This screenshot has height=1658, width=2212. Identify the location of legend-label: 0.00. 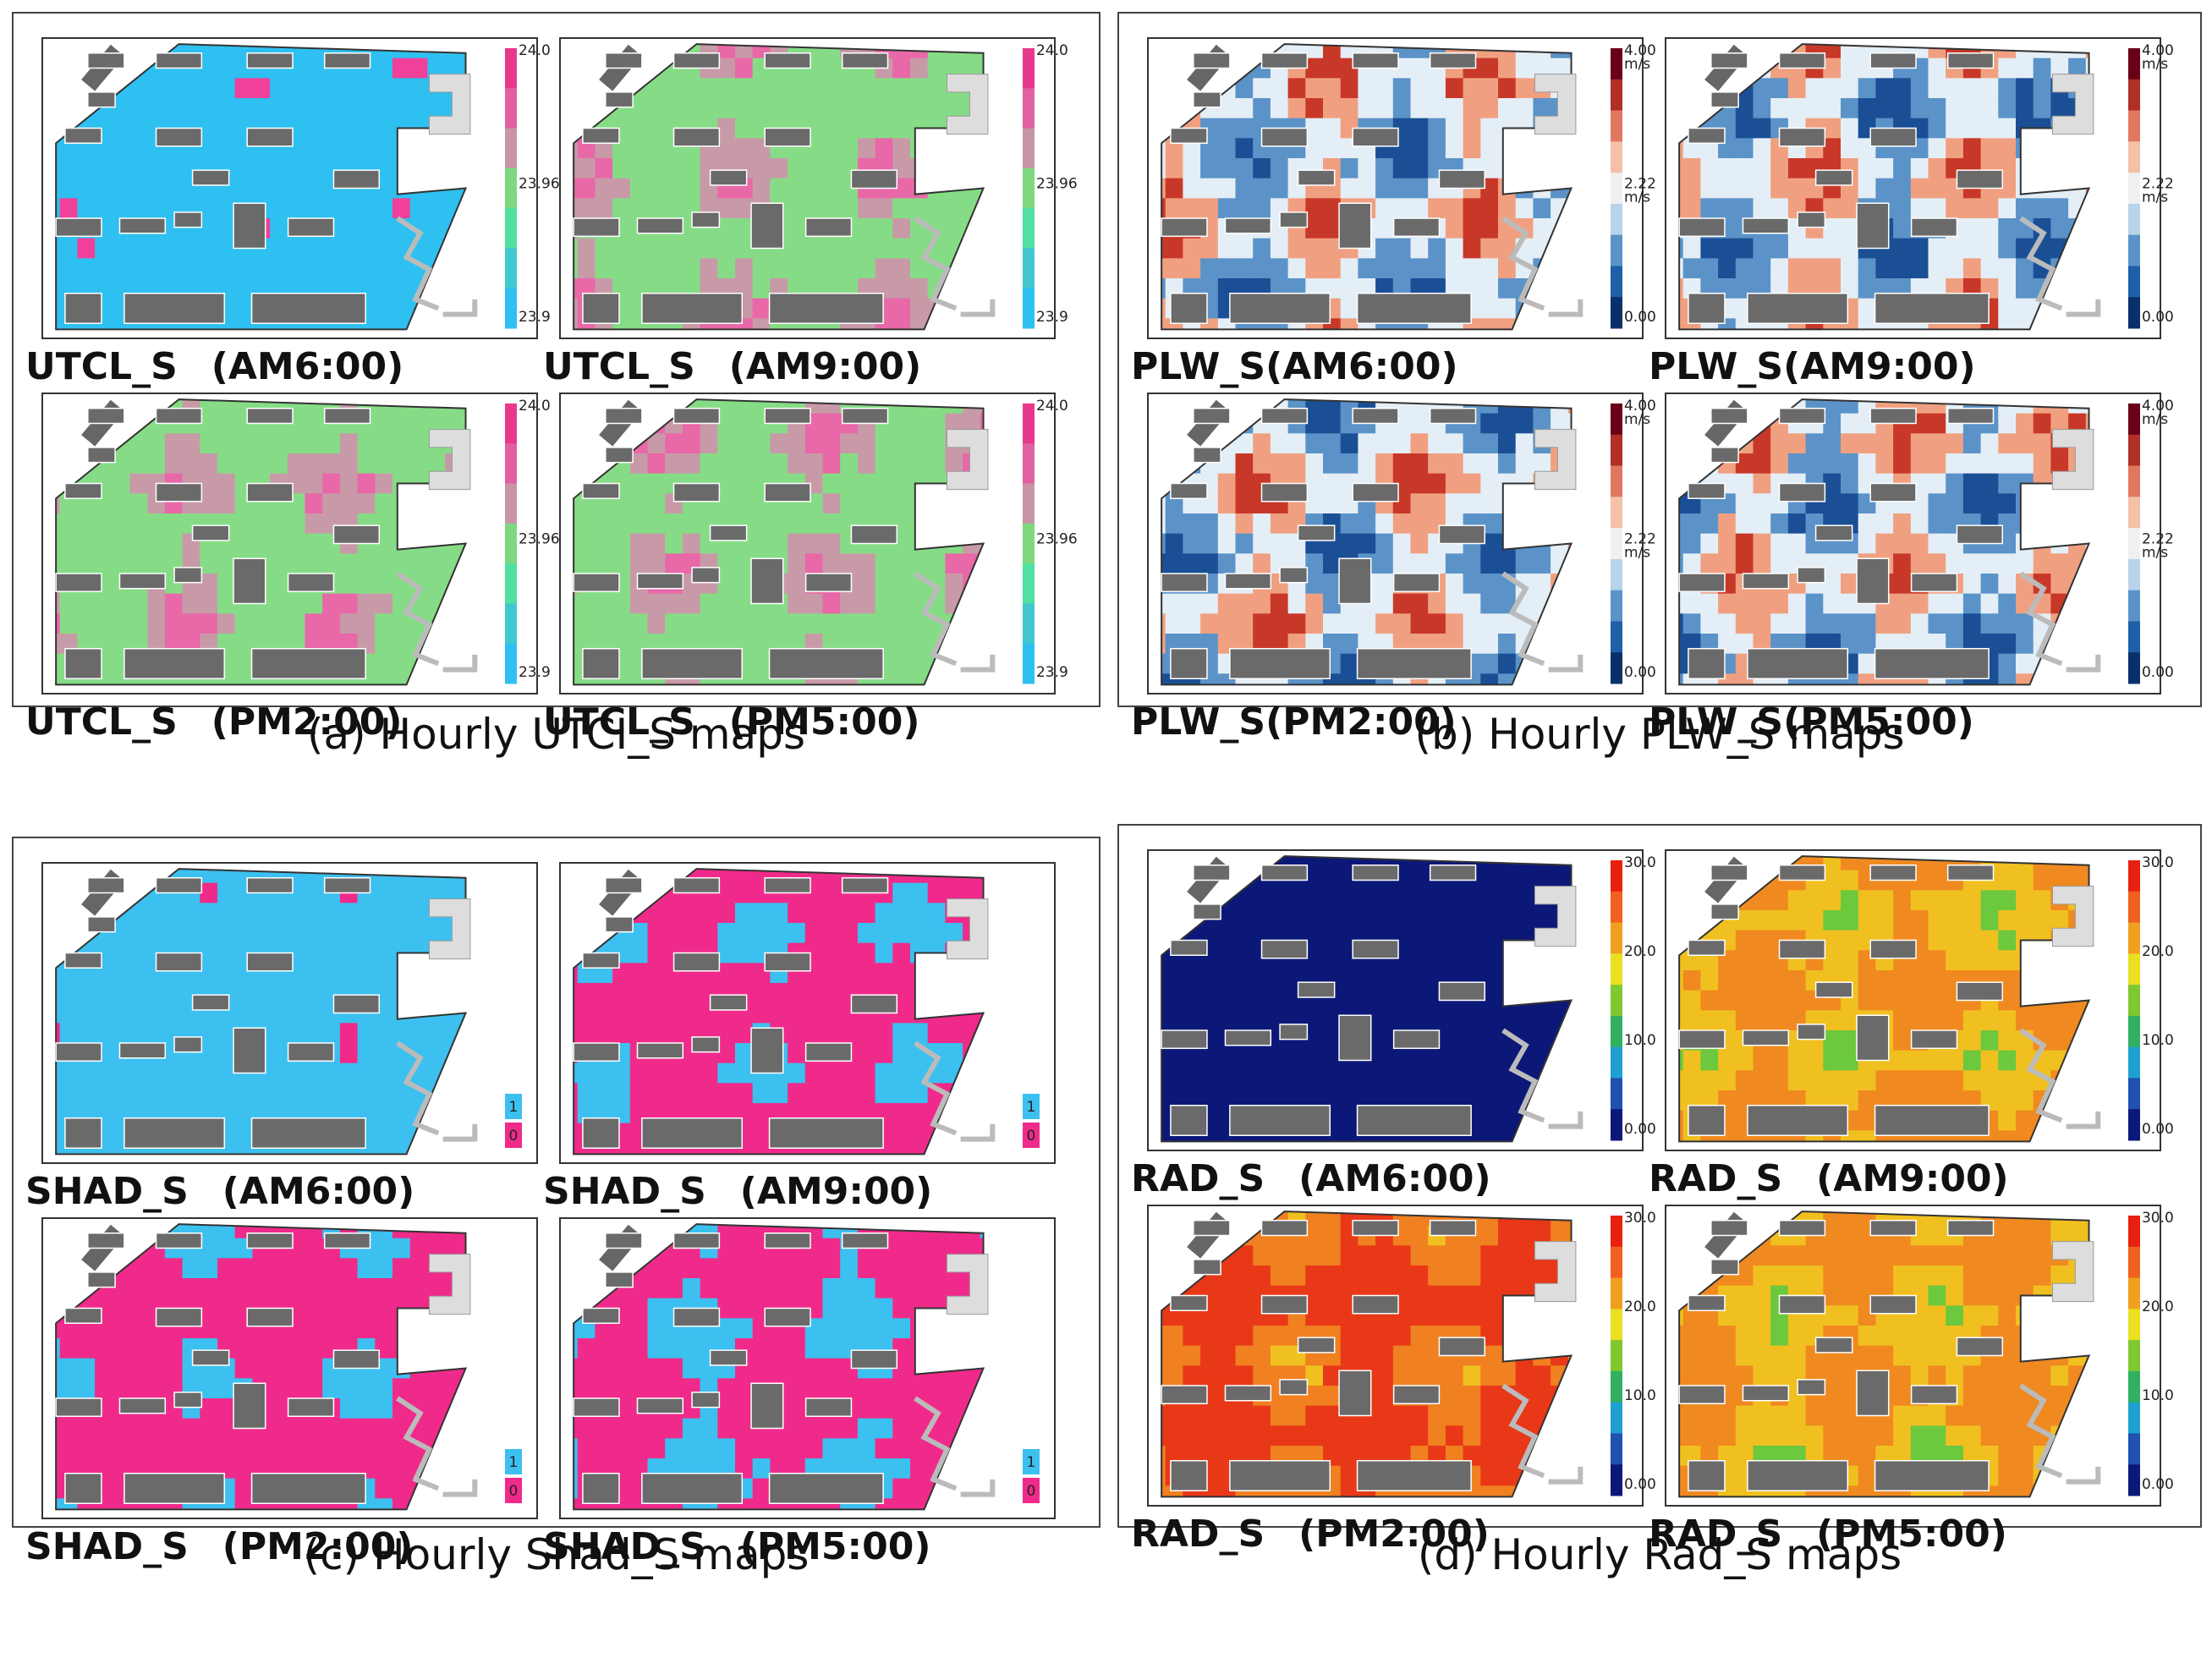
(2158, 318).